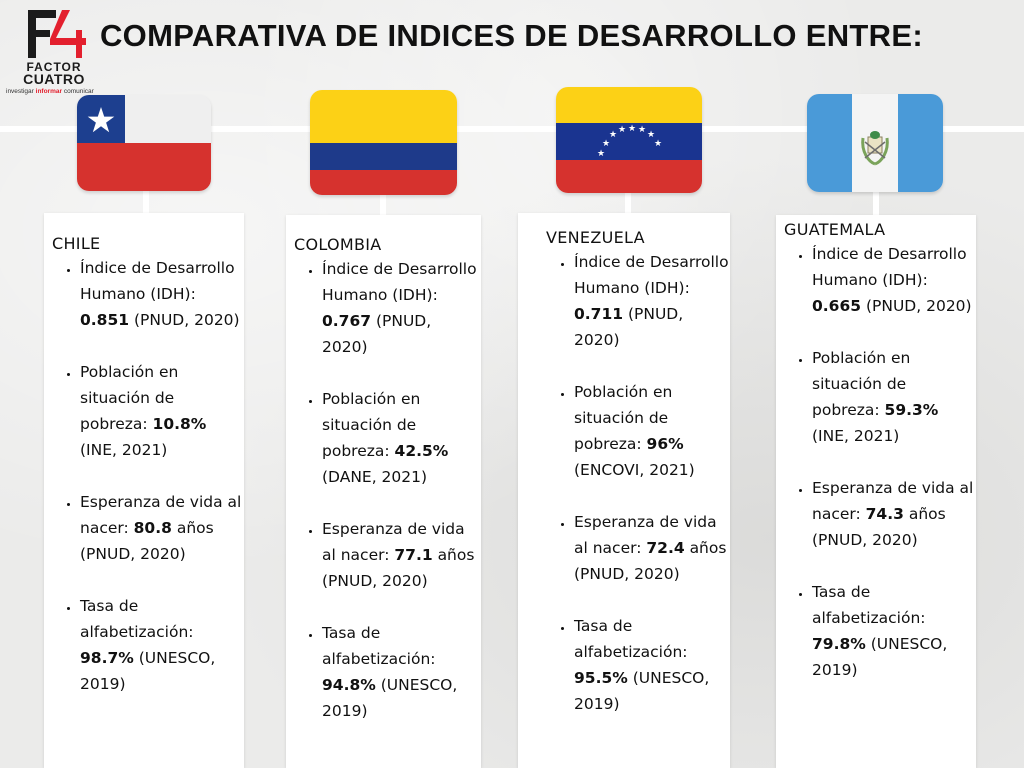  I want to click on logo-tagline: investigar informar comunicar, so click(61, 91).